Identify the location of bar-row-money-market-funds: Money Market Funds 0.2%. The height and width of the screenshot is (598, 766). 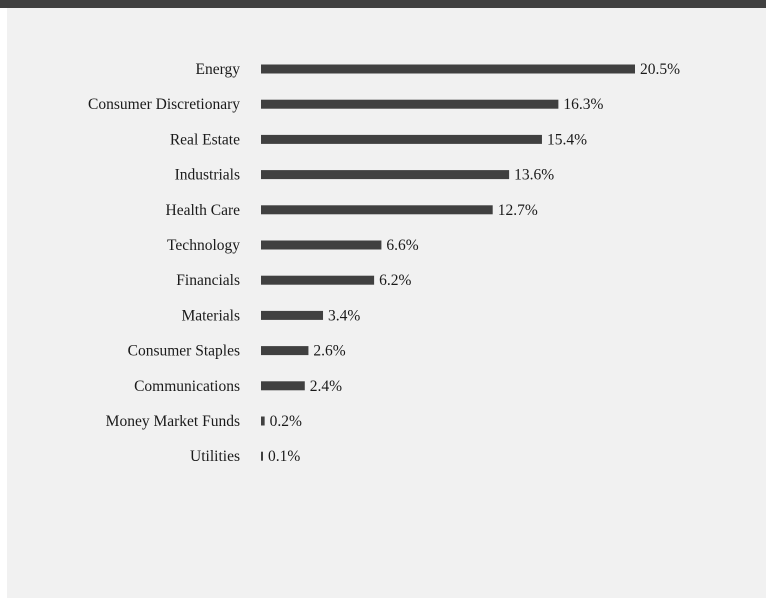
(204, 421).